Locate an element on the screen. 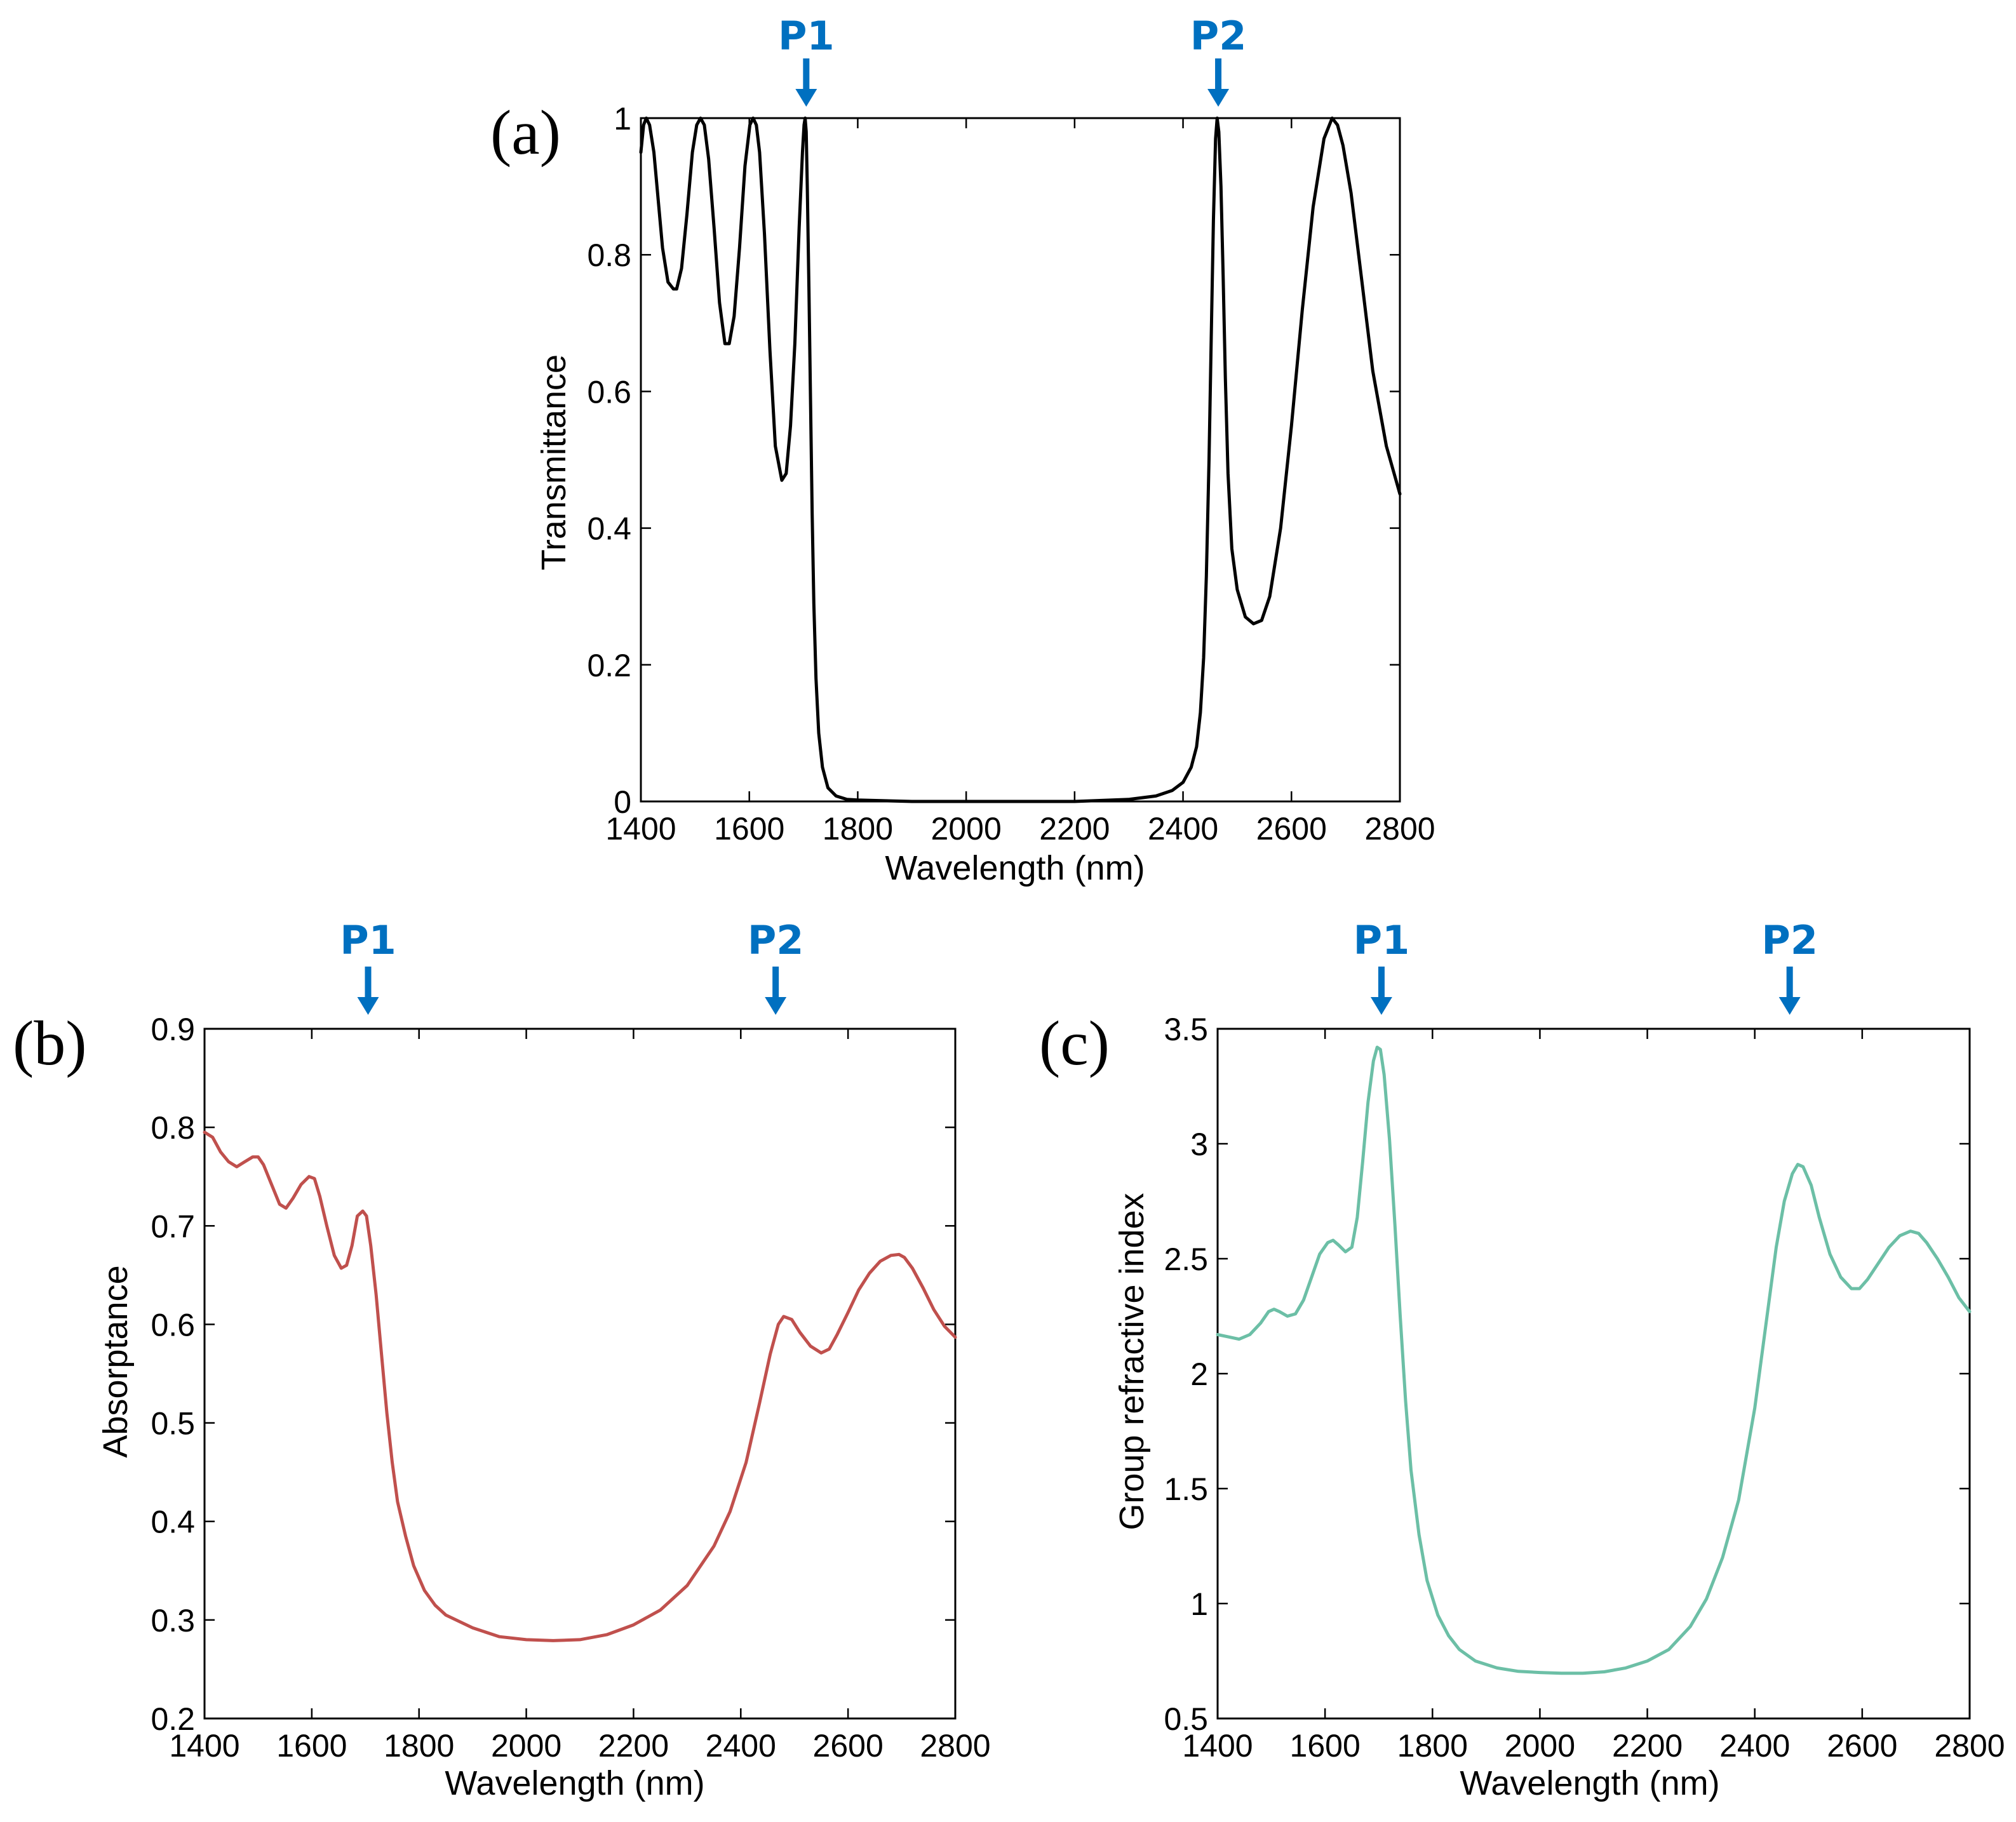 The image size is (2016, 1822). panel-c-x-tick-label: 2000 is located at coordinates (1540, 1746).